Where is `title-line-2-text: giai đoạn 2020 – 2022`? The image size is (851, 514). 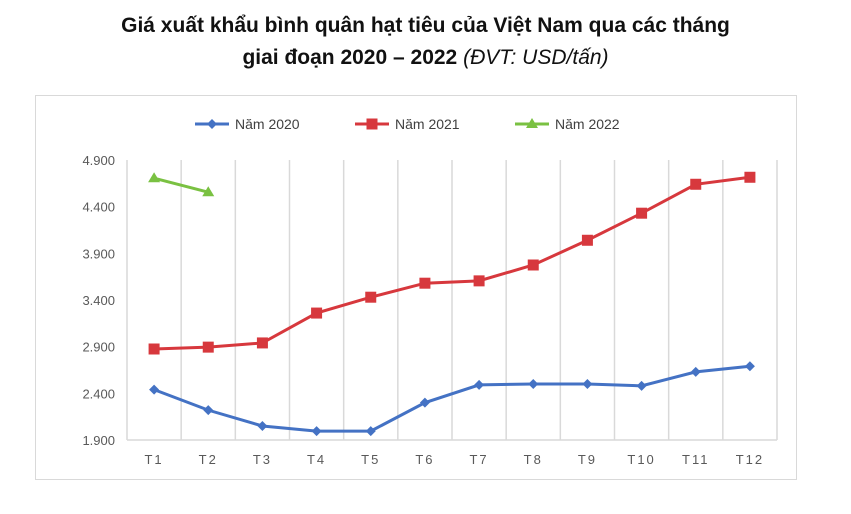
title-line-2-text: giai đoạn 2020 – 2022 is located at coordinates (350, 57).